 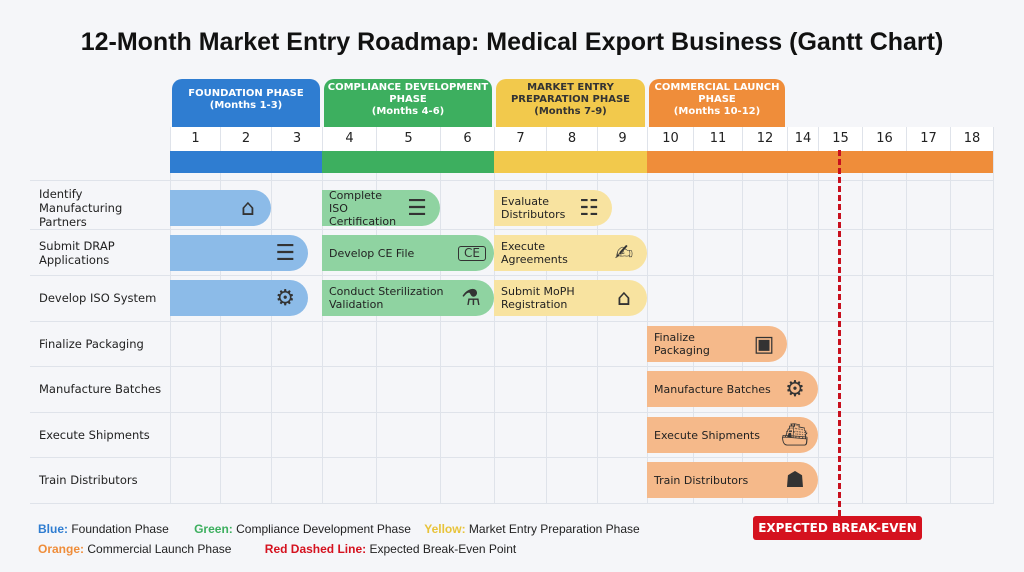 I want to click on certificate-icon: ☰, so click(x=417, y=208).